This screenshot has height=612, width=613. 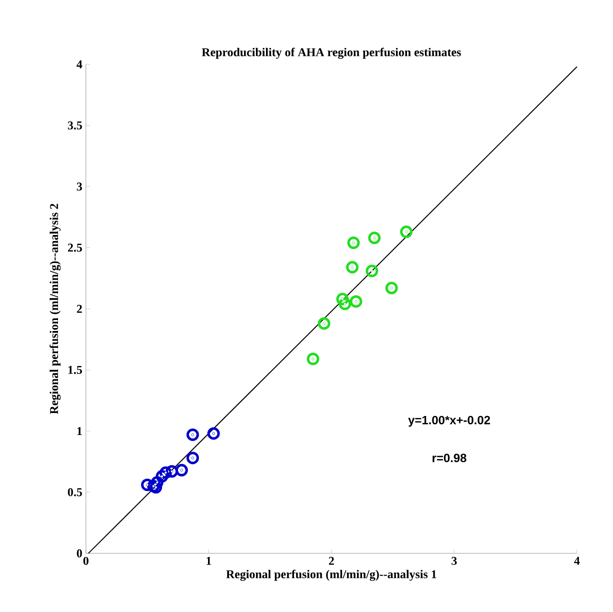 What do you see at coordinates (331, 560) in the screenshot?
I see `x-tick-label: 2` at bounding box center [331, 560].